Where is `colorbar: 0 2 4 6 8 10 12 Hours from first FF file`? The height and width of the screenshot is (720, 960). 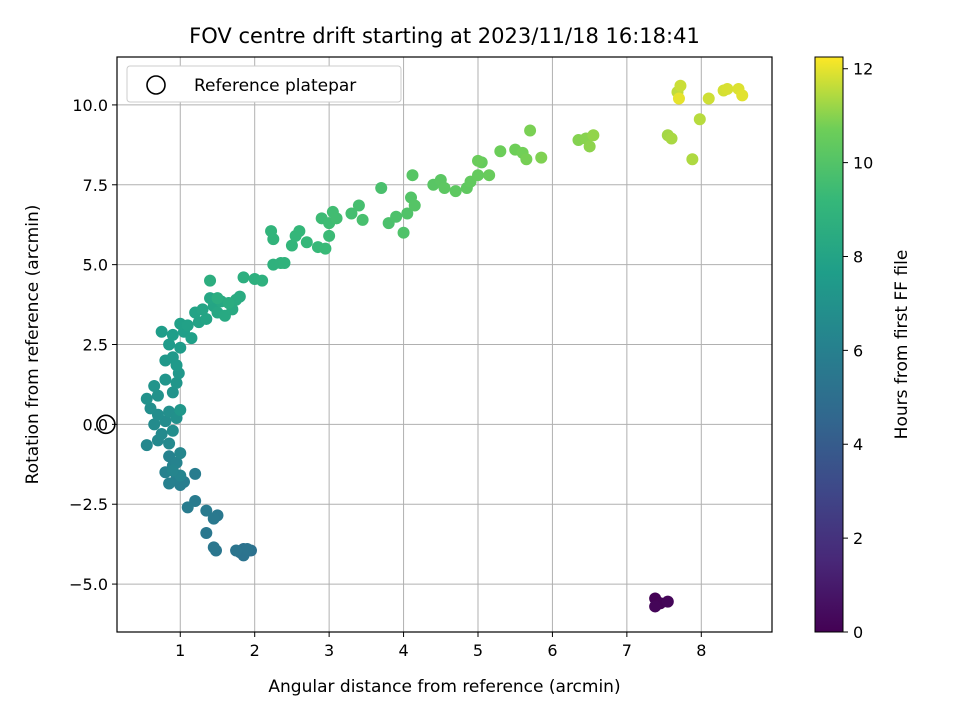
colorbar: 0 2 4 6 8 10 12 Hours from first FF file is located at coordinates (863, 349).